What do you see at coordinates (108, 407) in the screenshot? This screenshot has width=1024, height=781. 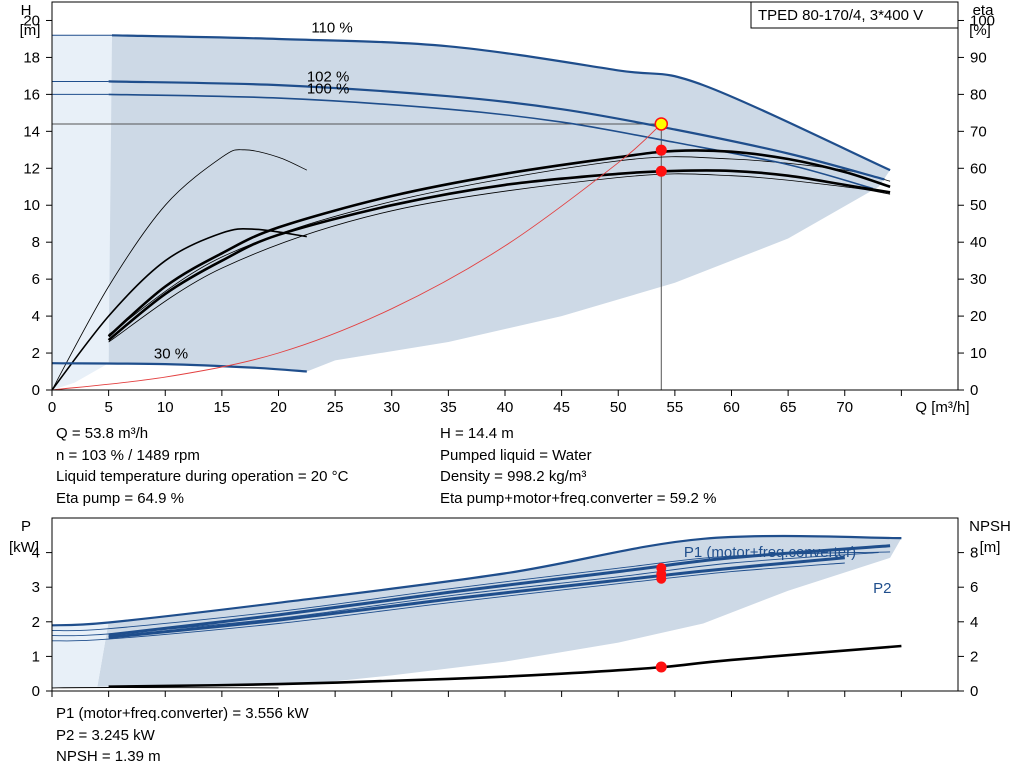 I see `x-tick-label-5: 5` at bounding box center [108, 407].